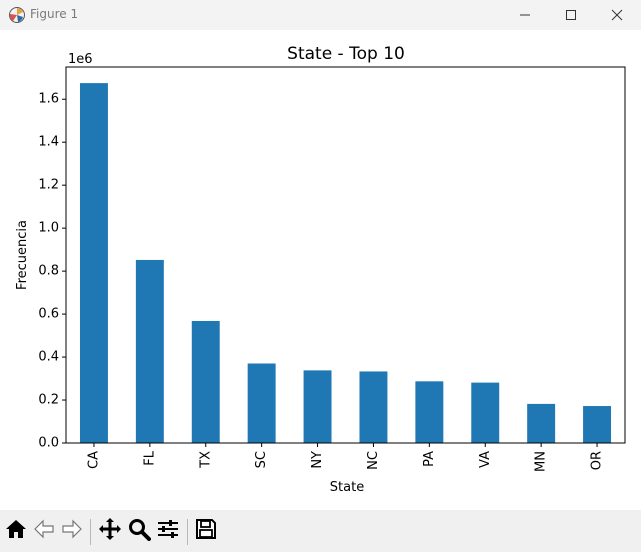 The image size is (641, 552). Describe the element at coordinates (485, 412) in the screenshot. I see `bar-va` at that location.